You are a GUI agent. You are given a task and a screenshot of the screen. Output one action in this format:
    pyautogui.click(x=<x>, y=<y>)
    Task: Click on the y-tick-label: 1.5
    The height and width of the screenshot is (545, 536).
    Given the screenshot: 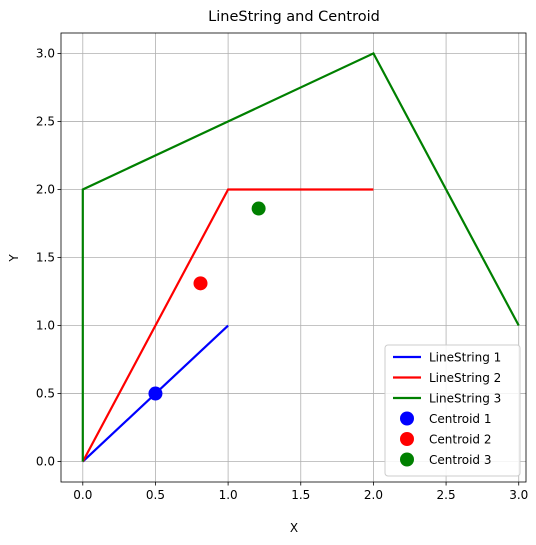 What is the action you would take?
    pyautogui.click(x=45, y=258)
    